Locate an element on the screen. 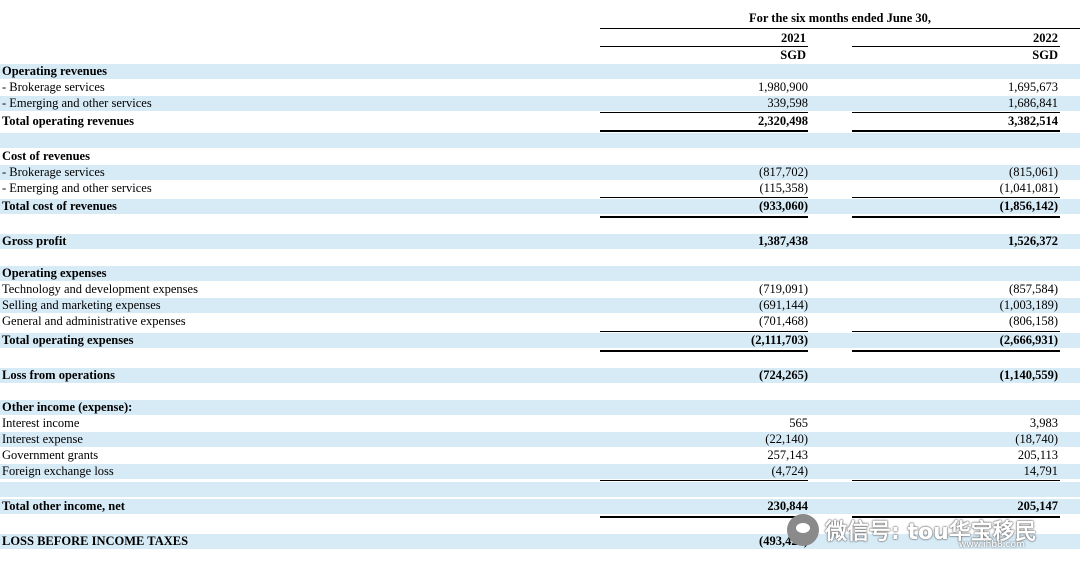 The width and height of the screenshot is (1080, 564). row-label: Interest income is located at coordinates (41, 423).